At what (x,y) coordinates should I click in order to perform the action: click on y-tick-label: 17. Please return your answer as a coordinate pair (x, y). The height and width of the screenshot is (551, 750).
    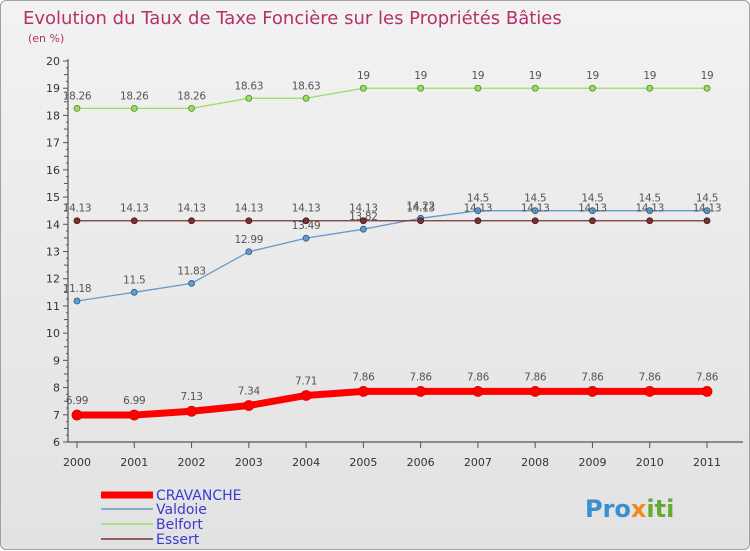
    Looking at the image, I should click on (53, 143).